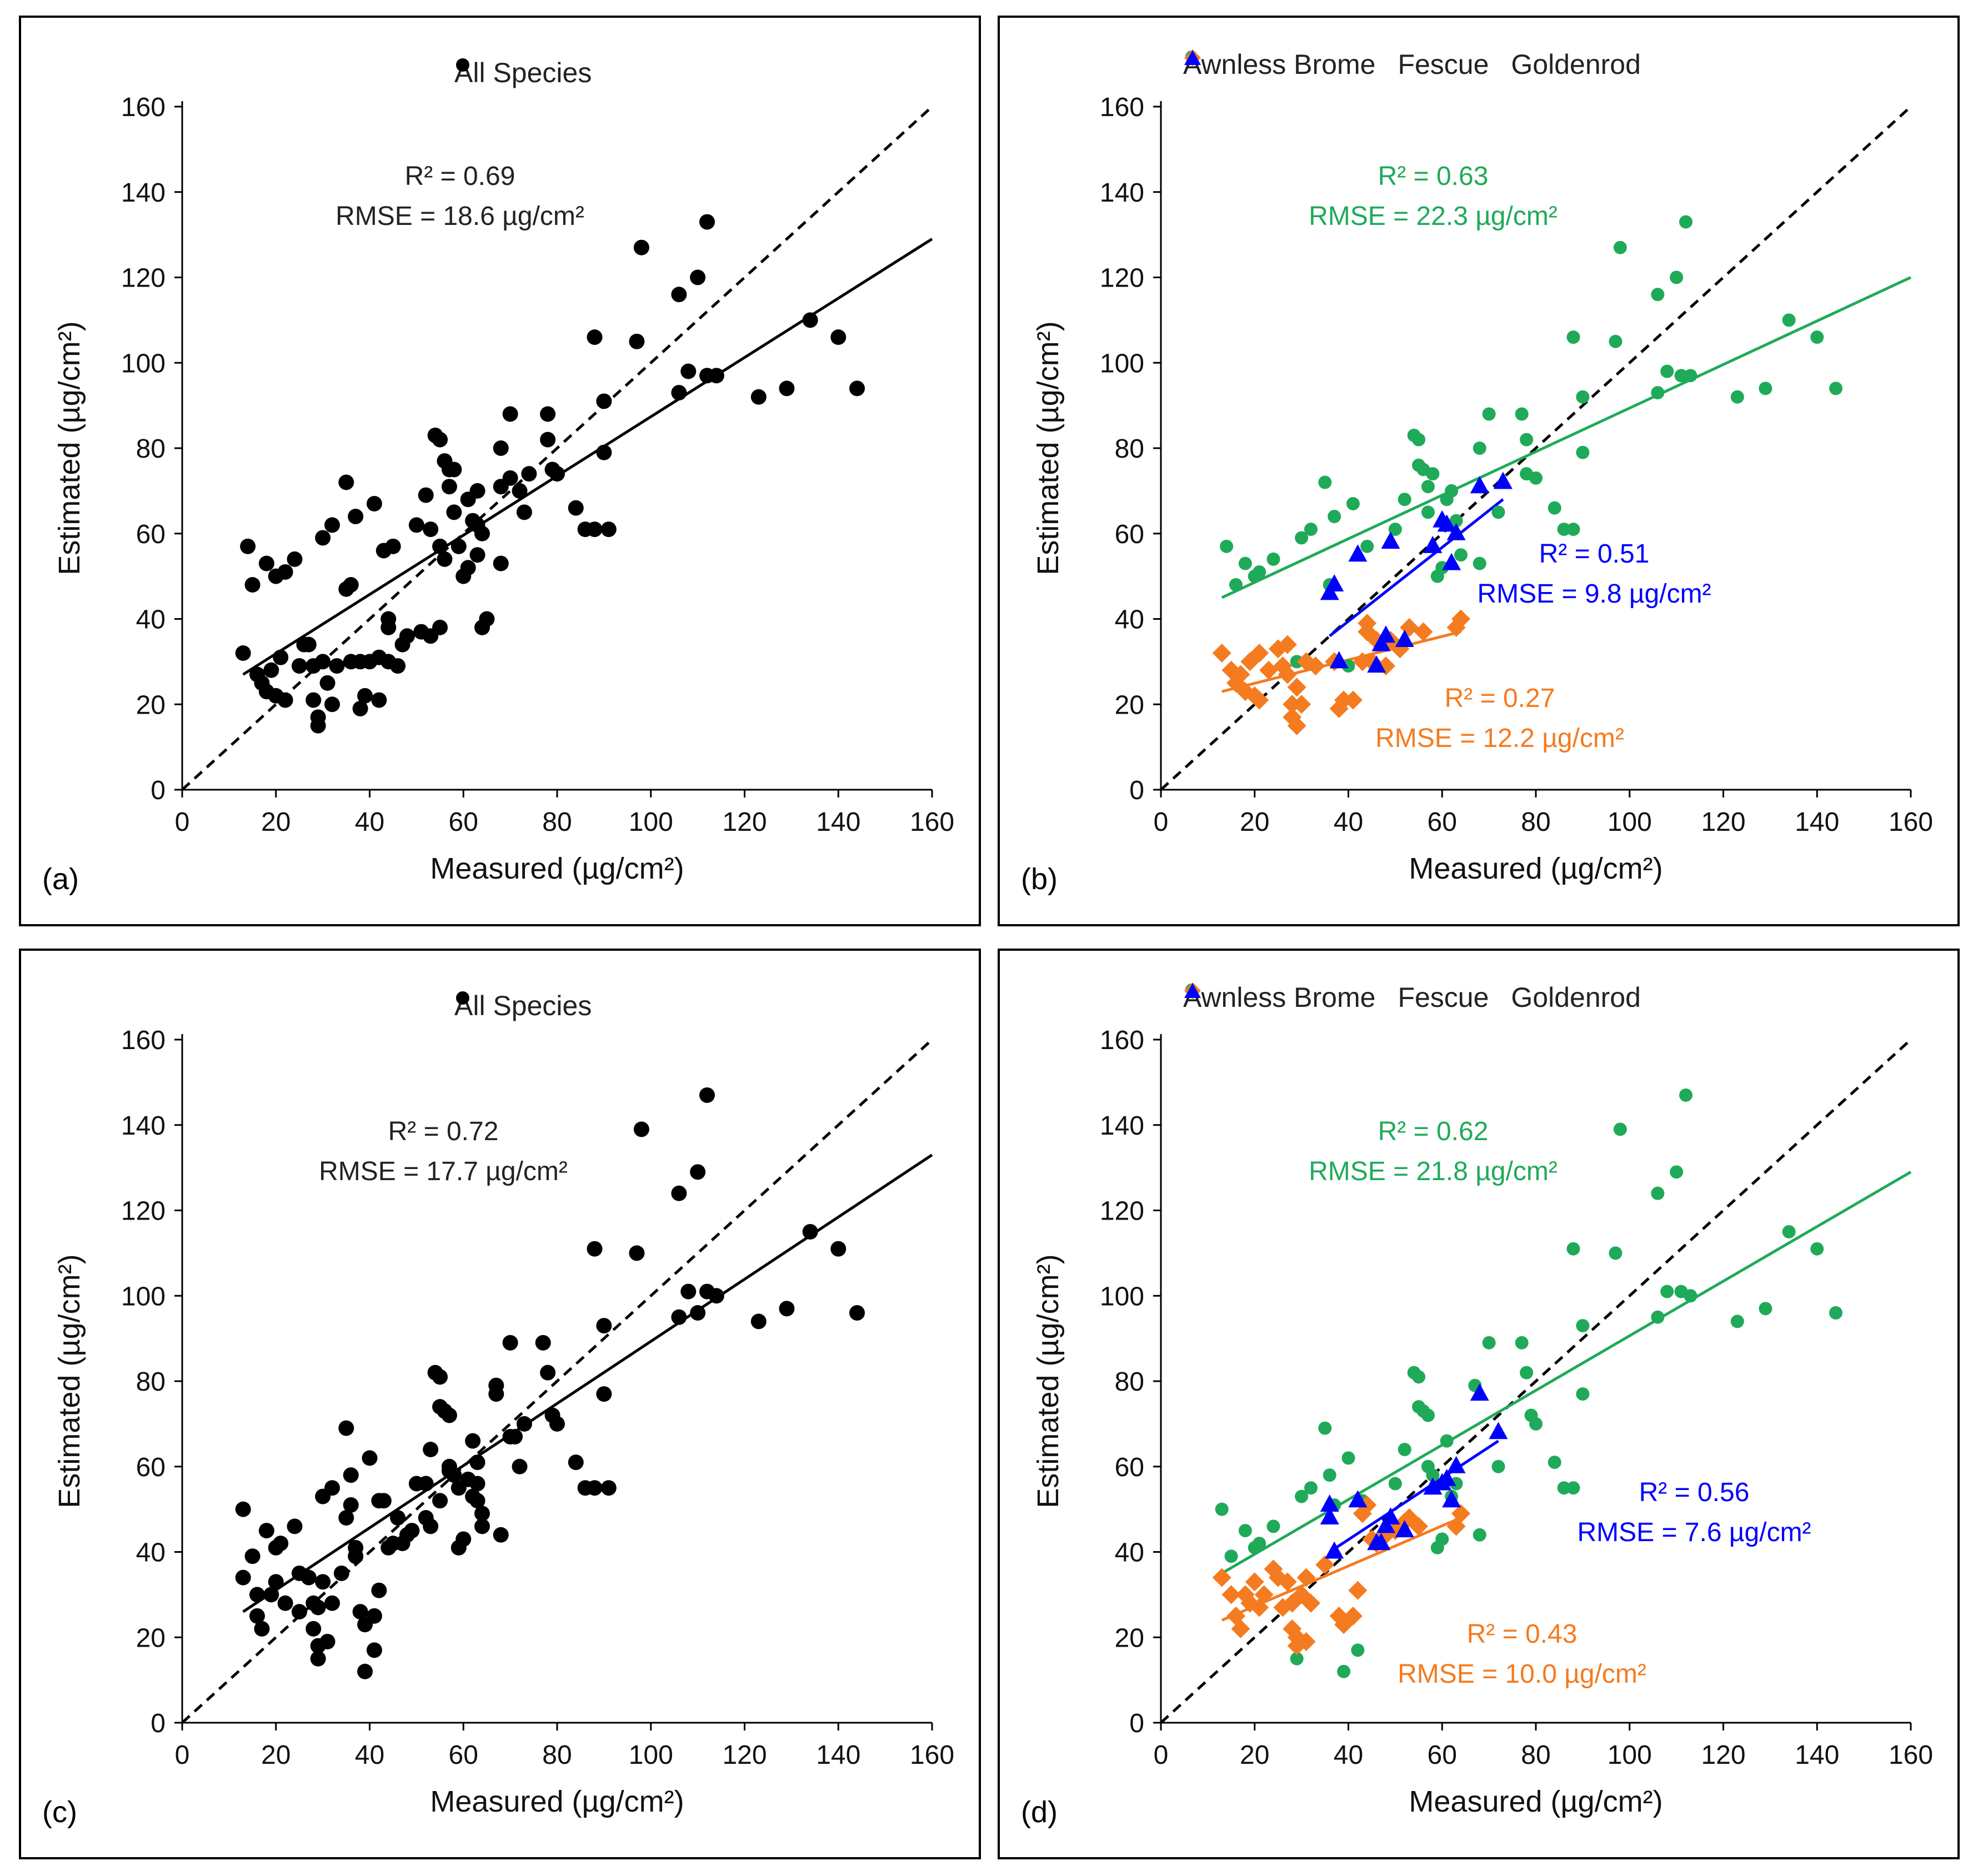 The height and width of the screenshot is (1876, 1973). I want to click on legend-item-awnless-brome-b: Awnless Brome, so click(1279, 64).